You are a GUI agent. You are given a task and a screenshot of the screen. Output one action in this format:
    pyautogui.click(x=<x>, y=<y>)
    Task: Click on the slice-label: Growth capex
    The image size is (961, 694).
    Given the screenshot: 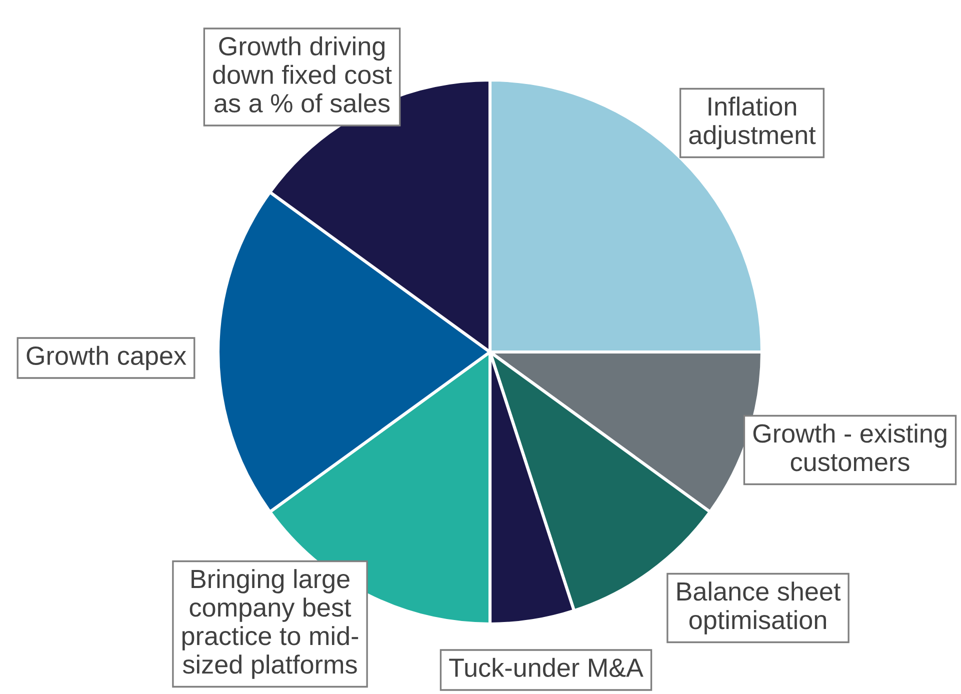 What is the action you would take?
    pyautogui.click(x=106, y=358)
    